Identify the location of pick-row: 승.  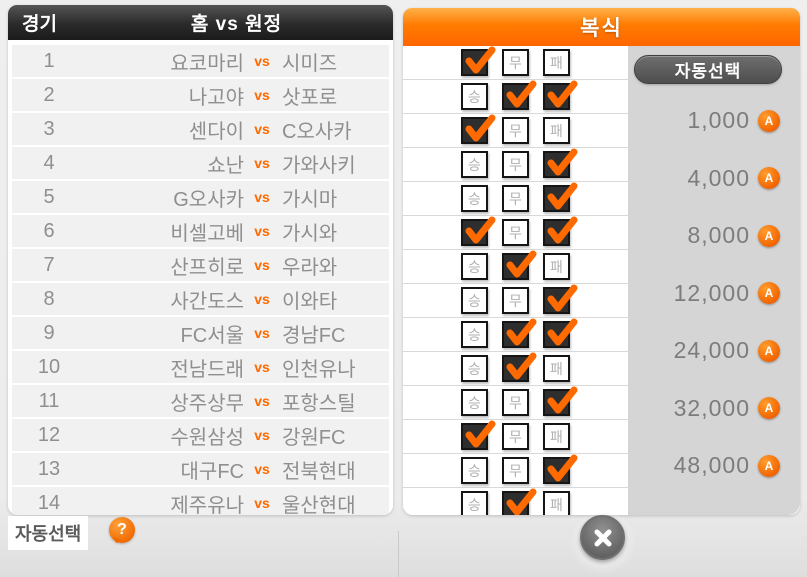
(515, 97).